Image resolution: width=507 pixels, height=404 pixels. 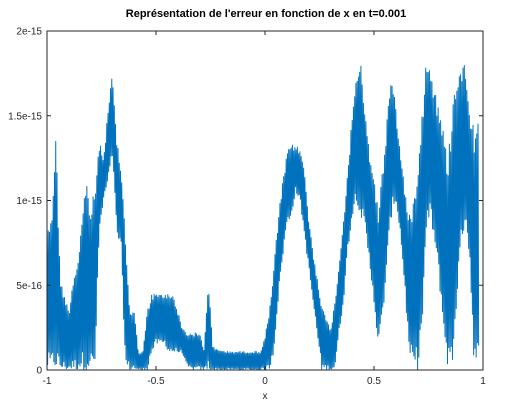 I want to click on x-tick-label: 1, so click(x=483, y=381).